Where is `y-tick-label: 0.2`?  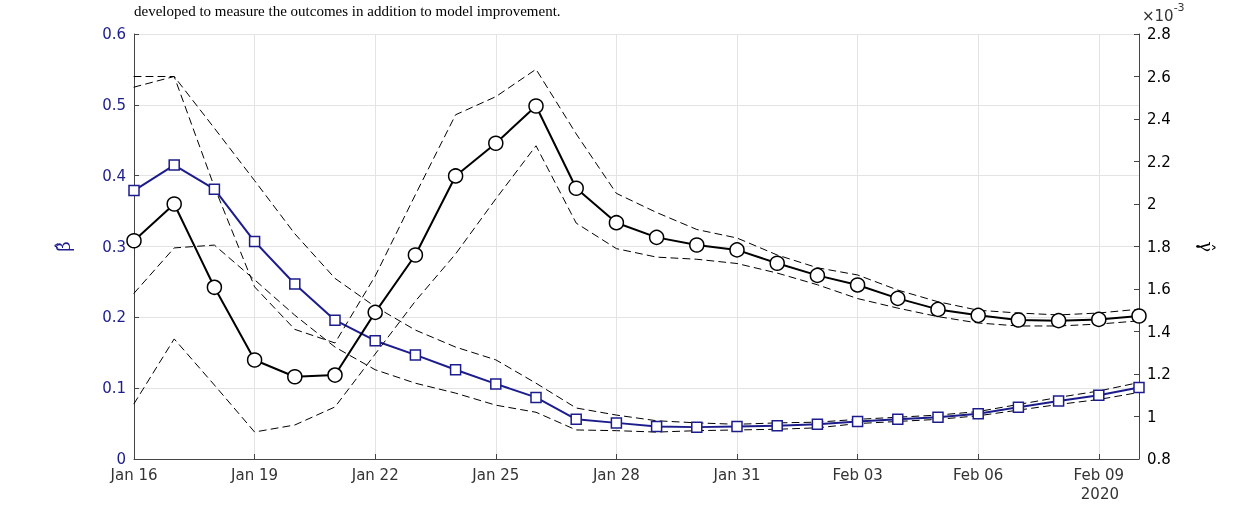 y-tick-label: 0.2 is located at coordinates (114, 317).